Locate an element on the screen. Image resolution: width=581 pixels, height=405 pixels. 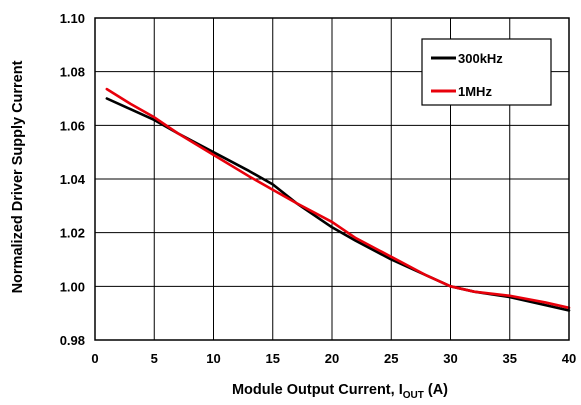
y-tick-label: 0.98 is located at coordinates (72, 340).